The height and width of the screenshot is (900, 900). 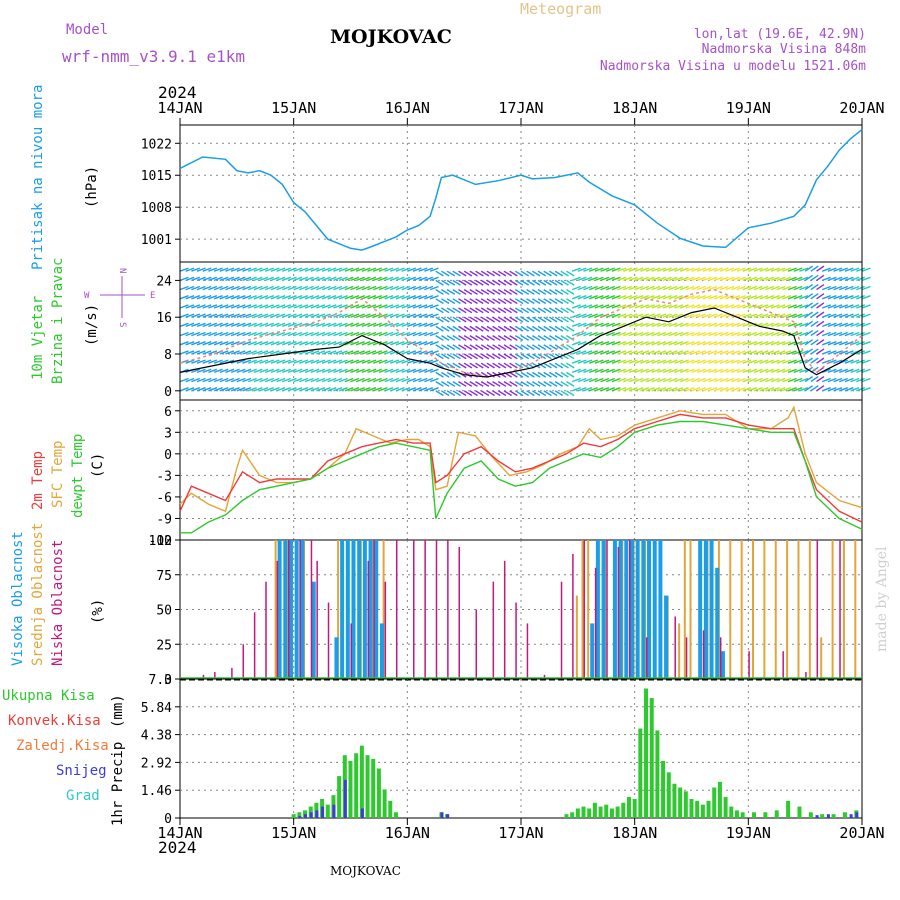 I want to click on x-tick-label-bottom: 14JAN, so click(x=179, y=833).